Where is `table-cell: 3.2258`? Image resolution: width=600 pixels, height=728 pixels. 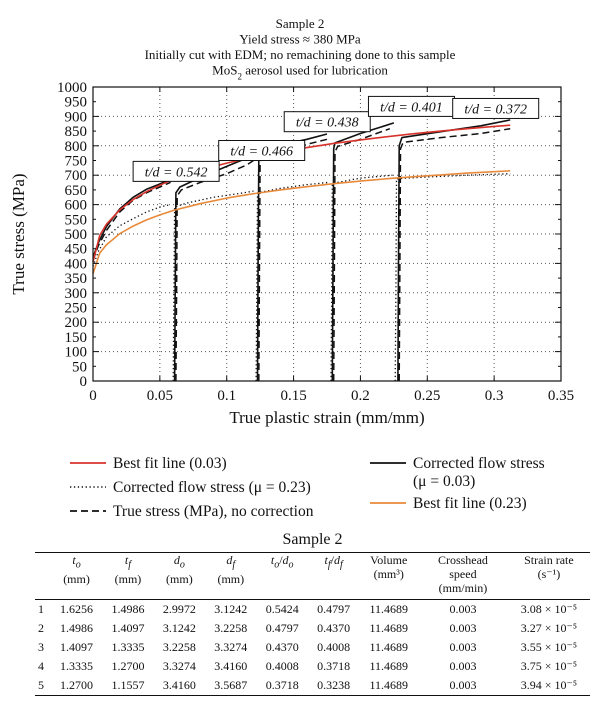
table-cell: 3.2258 is located at coordinates (231, 628).